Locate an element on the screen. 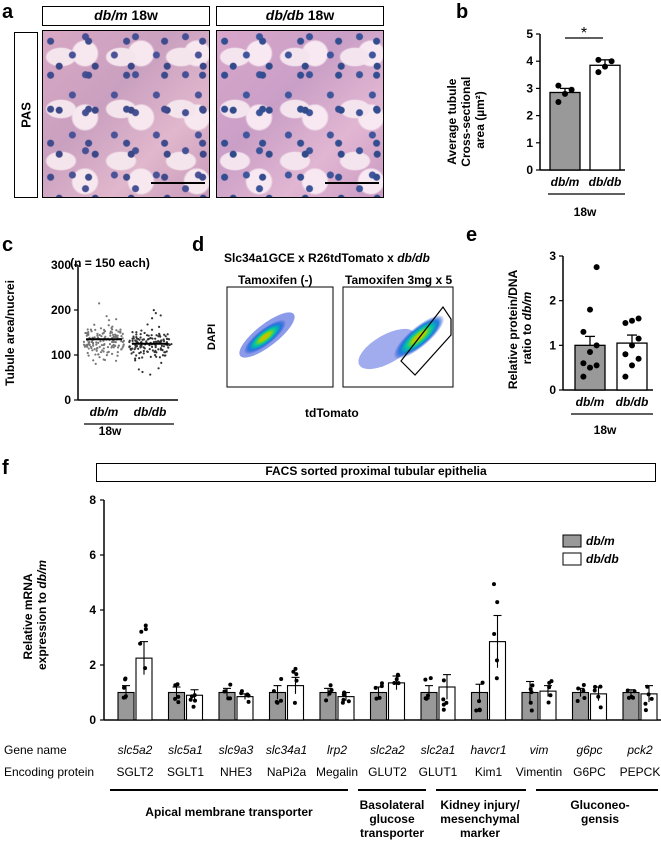 The height and width of the screenshot is (850, 661). encoding-protein: Megalin is located at coordinates (337, 772).